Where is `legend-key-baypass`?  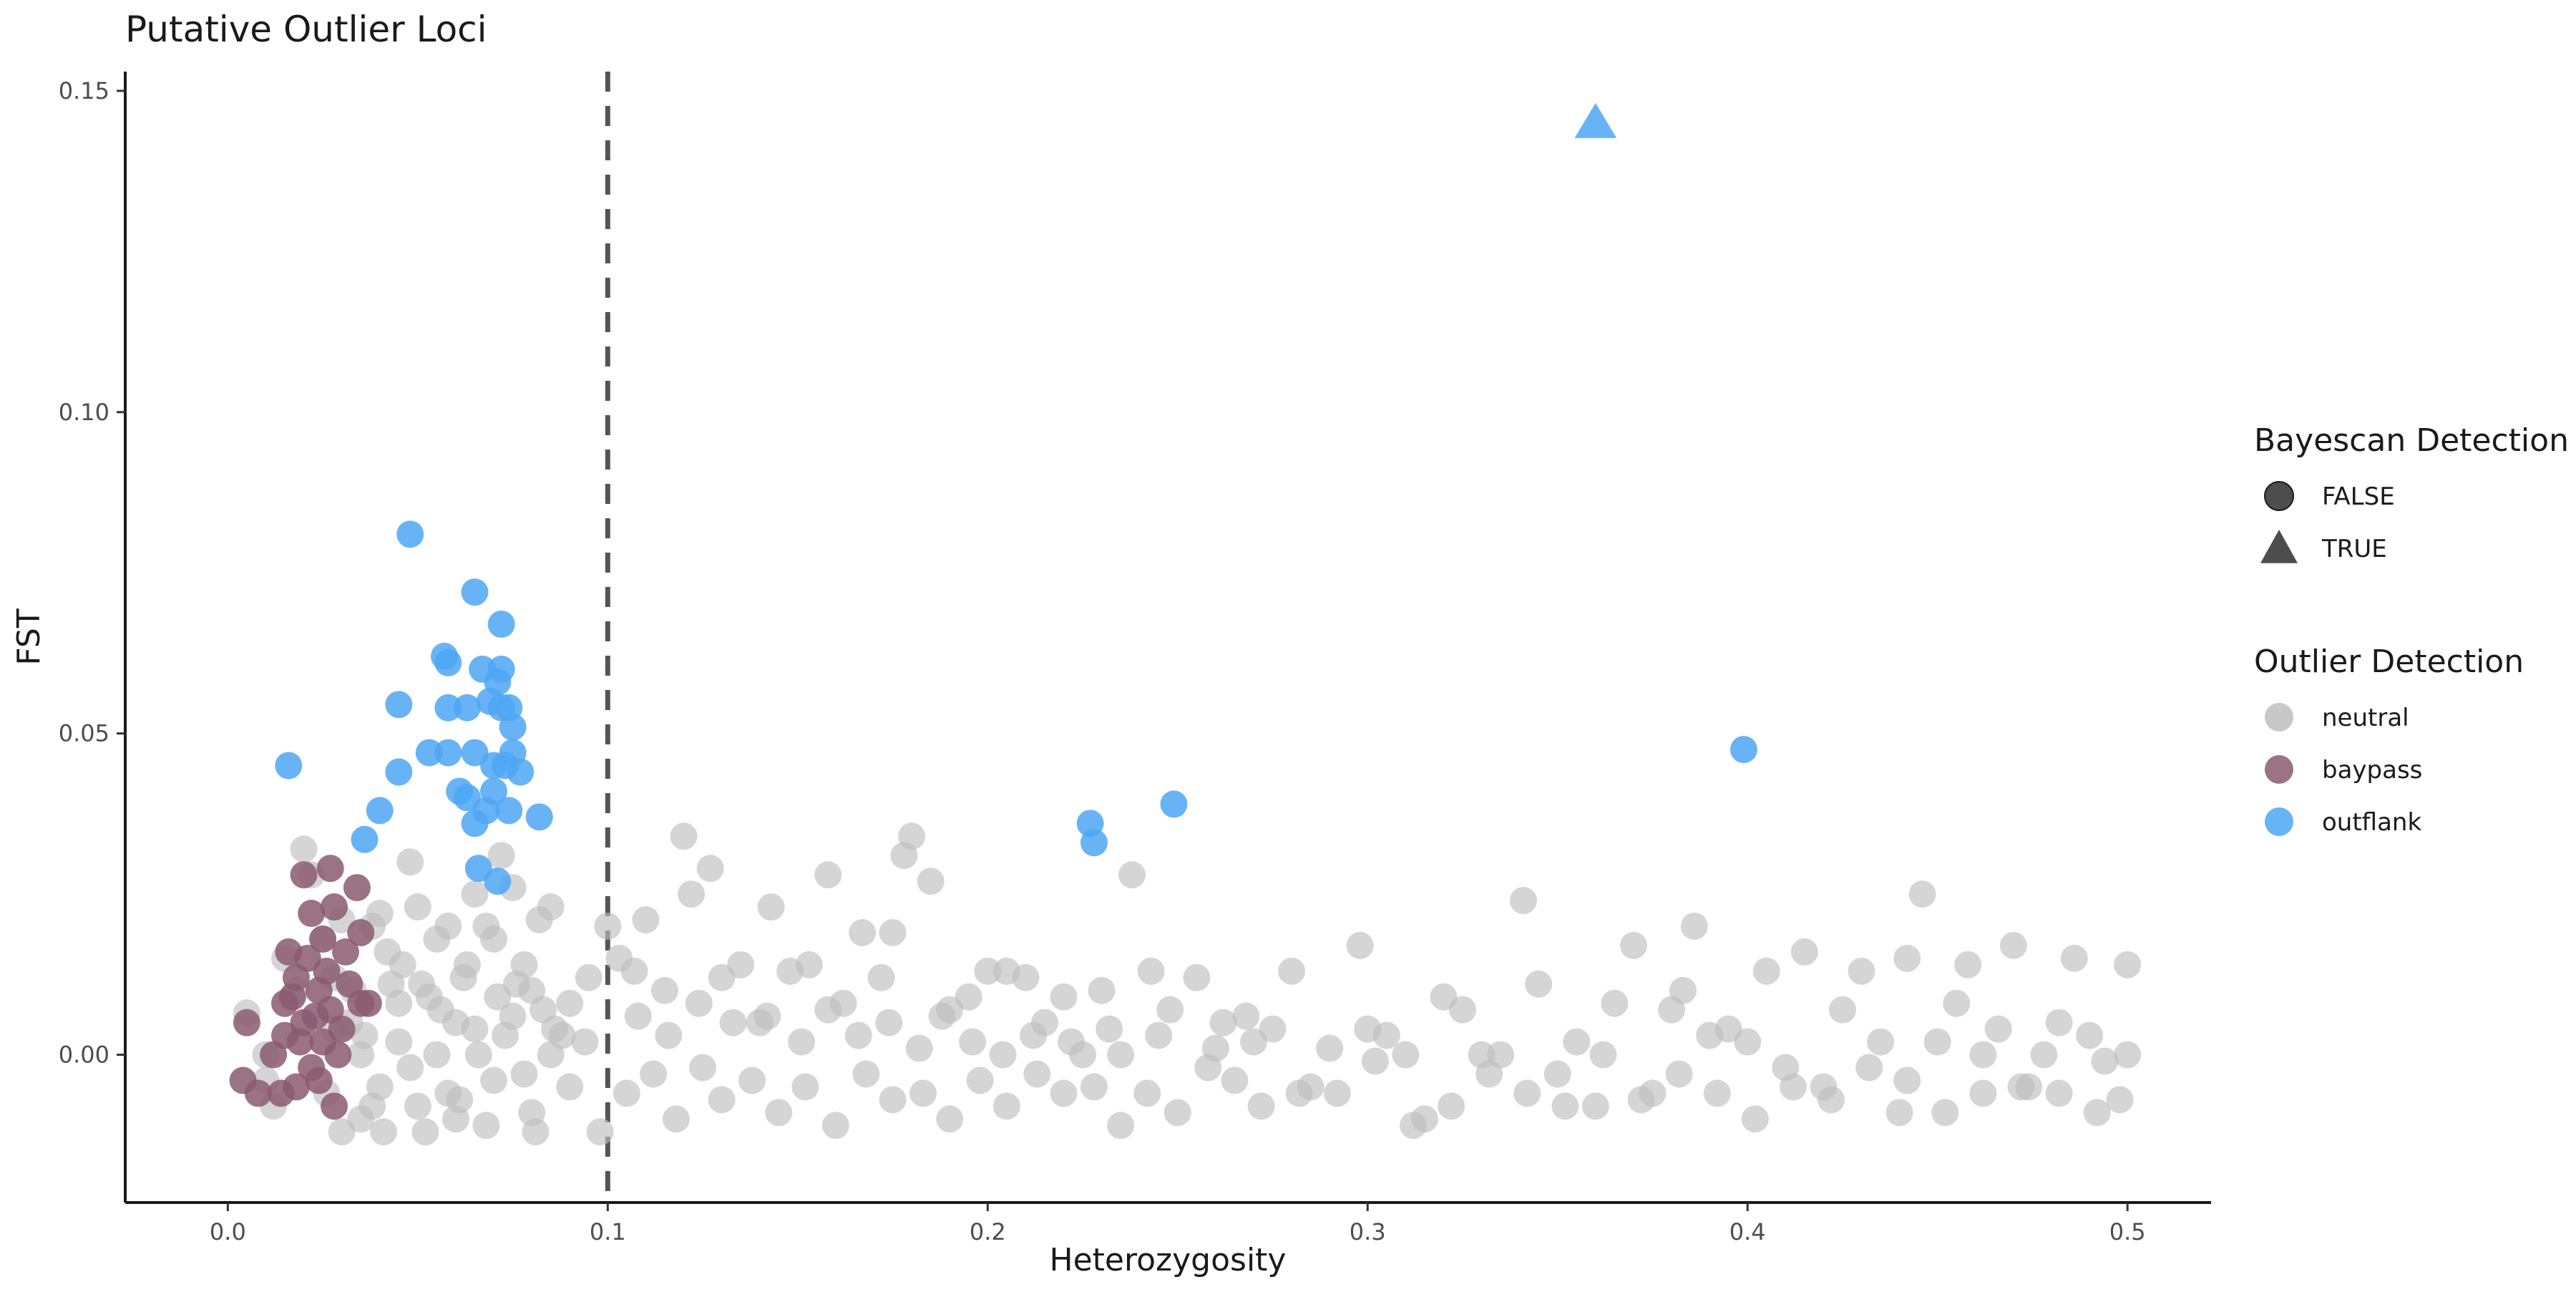
legend-key-baypass is located at coordinates (2279, 769).